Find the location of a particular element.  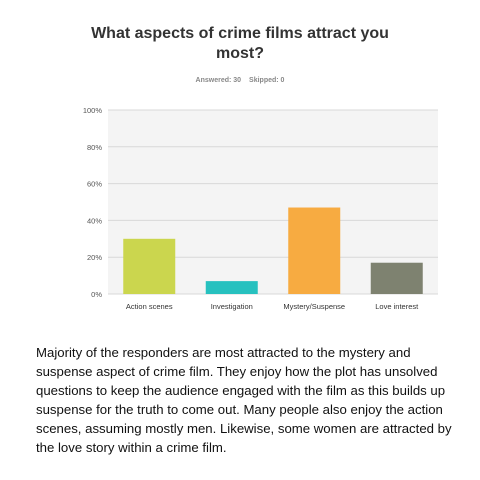

x-tick-label: Investigation is located at coordinates (232, 306).